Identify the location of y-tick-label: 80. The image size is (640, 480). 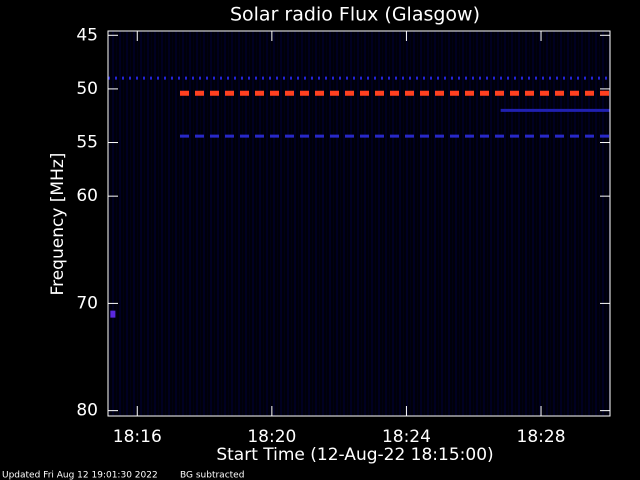
(87, 411).